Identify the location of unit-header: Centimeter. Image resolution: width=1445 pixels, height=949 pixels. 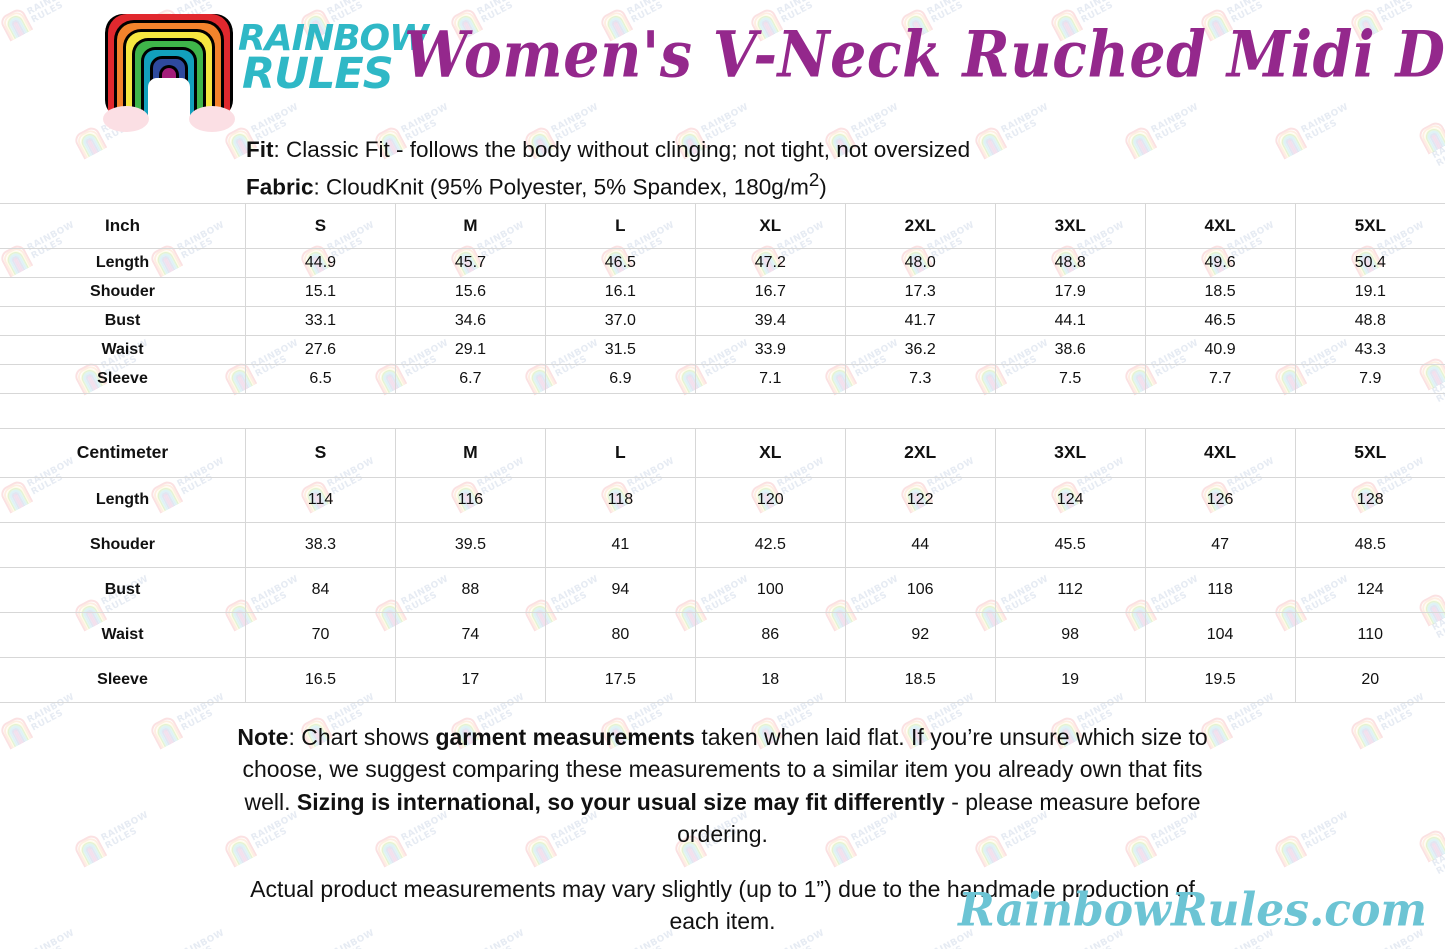
(123, 452).